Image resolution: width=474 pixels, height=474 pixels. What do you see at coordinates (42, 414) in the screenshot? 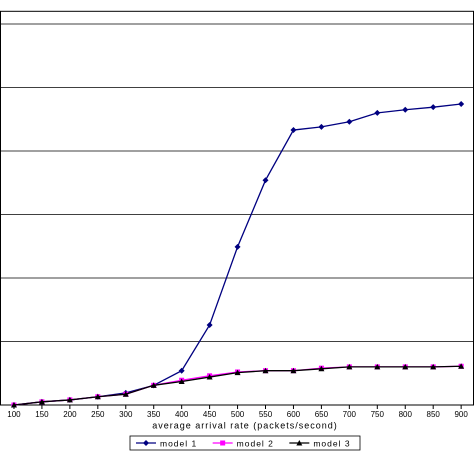
I see `x-tick-label: 150` at bounding box center [42, 414].